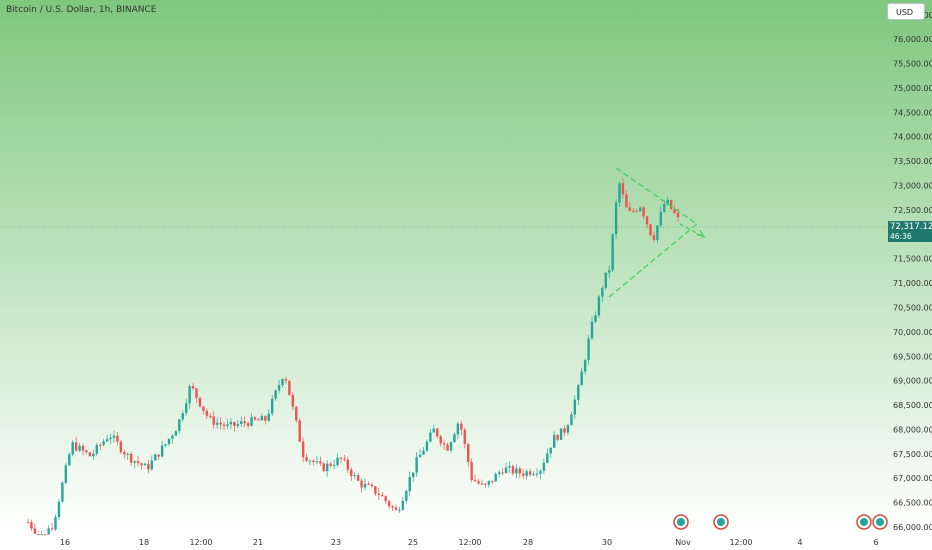  What do you see at coordinates (912, 454) in the screenshot?
I see `price-tick-label: 67,500.00` at bounding box center [912, 454].